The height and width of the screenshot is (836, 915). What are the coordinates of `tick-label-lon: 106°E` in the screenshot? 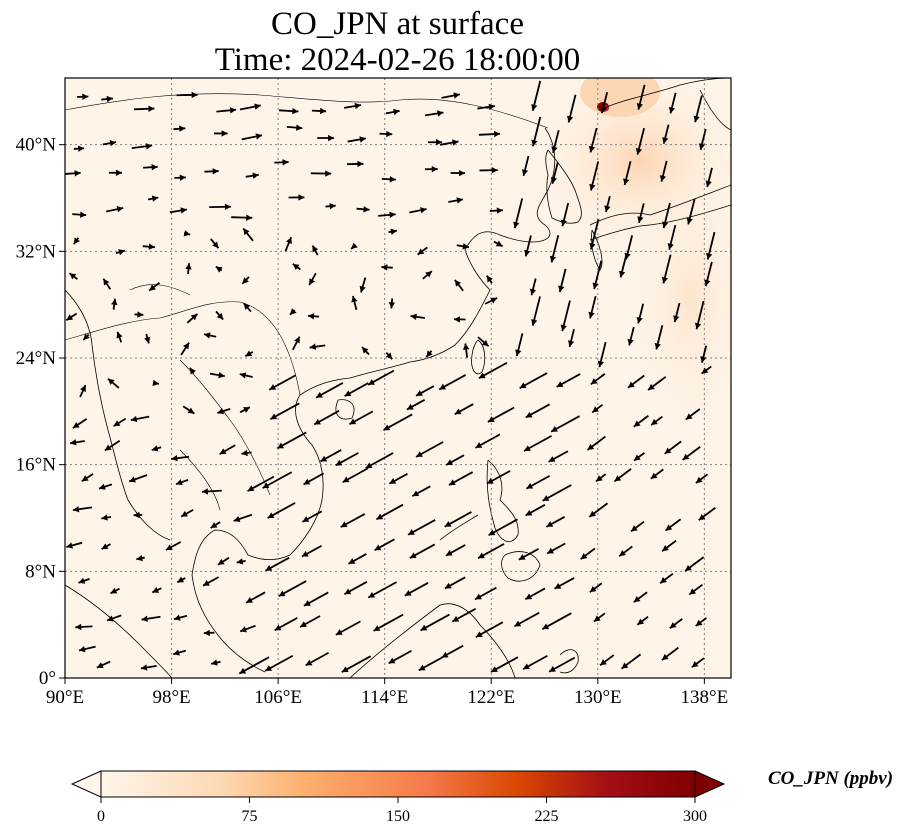 It's located at (278, 697).